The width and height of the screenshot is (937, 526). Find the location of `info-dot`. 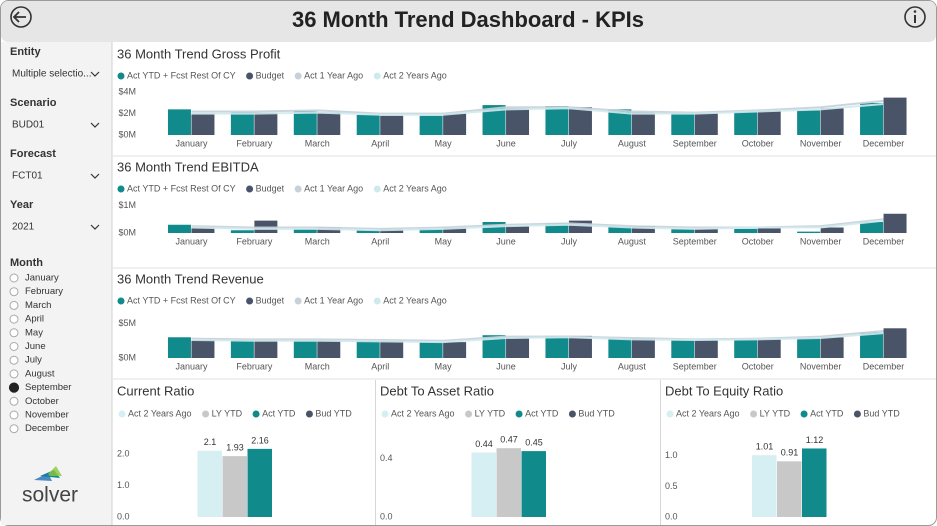

info-dot is located at coordinates (915, 11).